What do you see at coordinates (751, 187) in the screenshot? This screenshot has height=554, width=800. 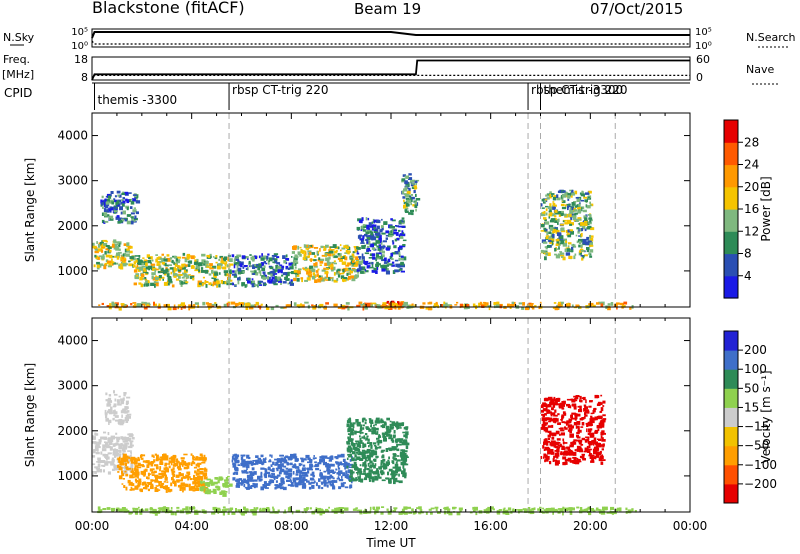 I see `power-colorbar-tick-label-4: 20` at bounding box center [751, 187].